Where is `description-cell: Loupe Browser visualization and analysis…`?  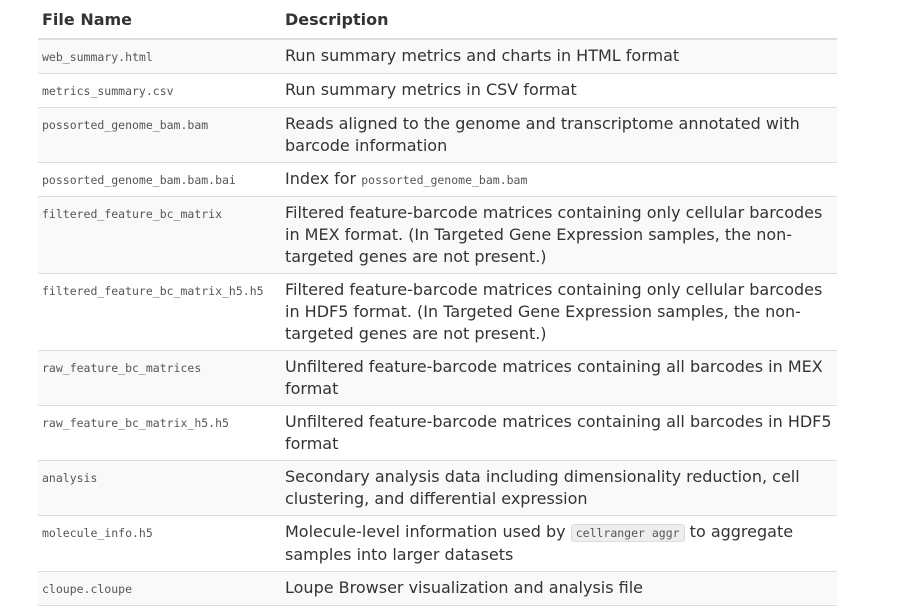
description-cell: Loupe Browser visualization and analysis… is located at coordinates (559, 588).